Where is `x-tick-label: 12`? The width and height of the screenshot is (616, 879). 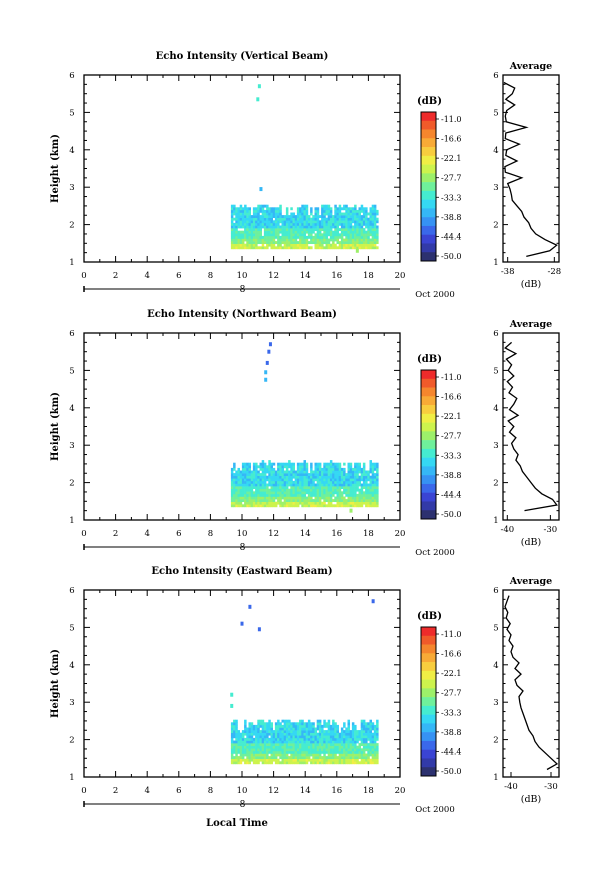
x-tick-label: 12 is located at coordinates (273, 791).